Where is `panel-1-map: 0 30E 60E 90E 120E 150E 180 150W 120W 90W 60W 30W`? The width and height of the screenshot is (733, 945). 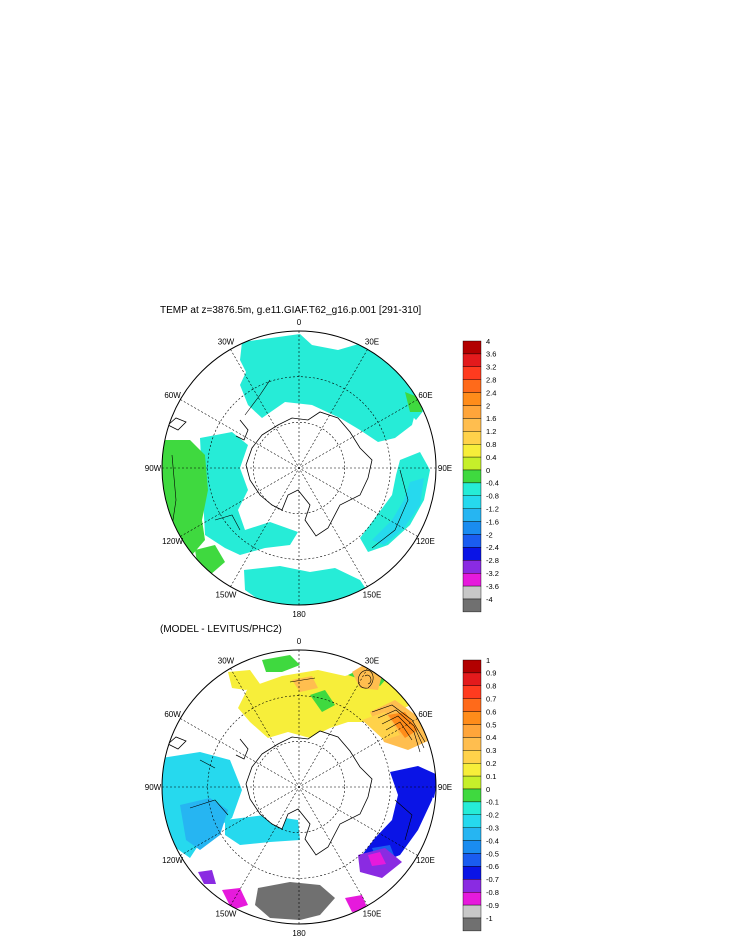
panel-1-map: 0 30E 60E 90E 120E 150E 180 150W 120W 90W 60W 30W is located at coordinates (298, 468).